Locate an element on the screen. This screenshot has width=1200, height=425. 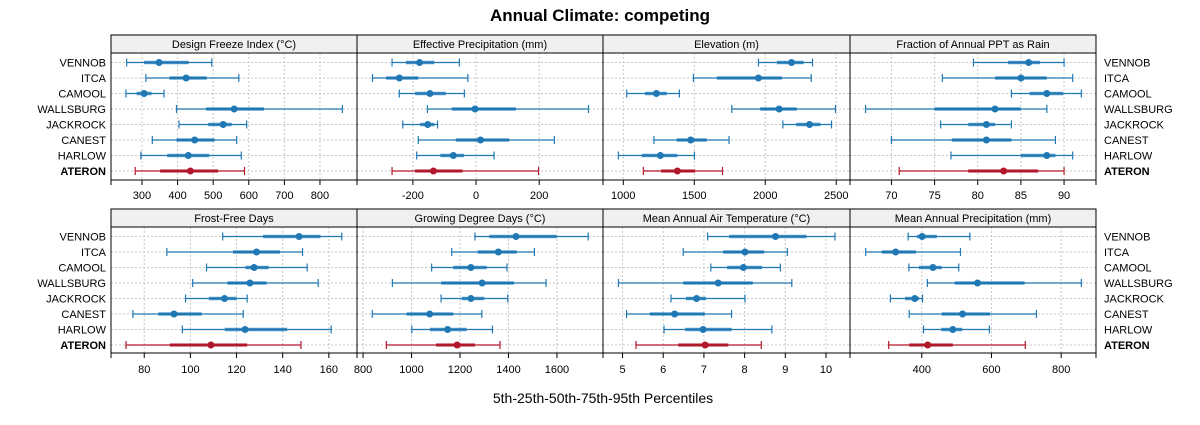
panel-title: Mean Annual Precipitation (mm) is located at coordinates (973, 219).